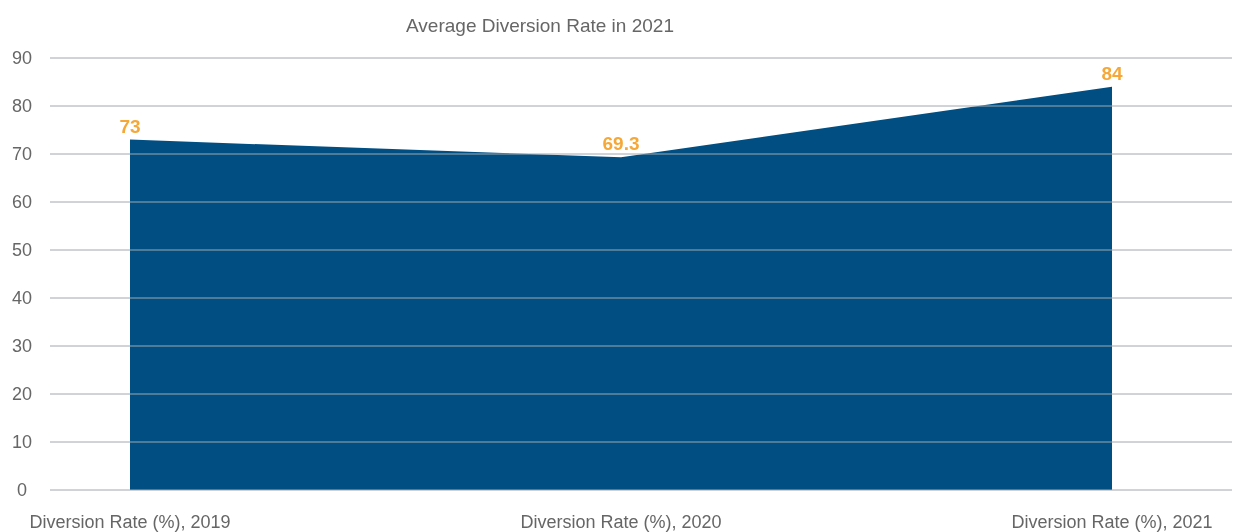 The image size is (1239, 532). Describe the element at coordinates (22, 250) in the screenshot. I see `y-tick-label: 50` at that location.